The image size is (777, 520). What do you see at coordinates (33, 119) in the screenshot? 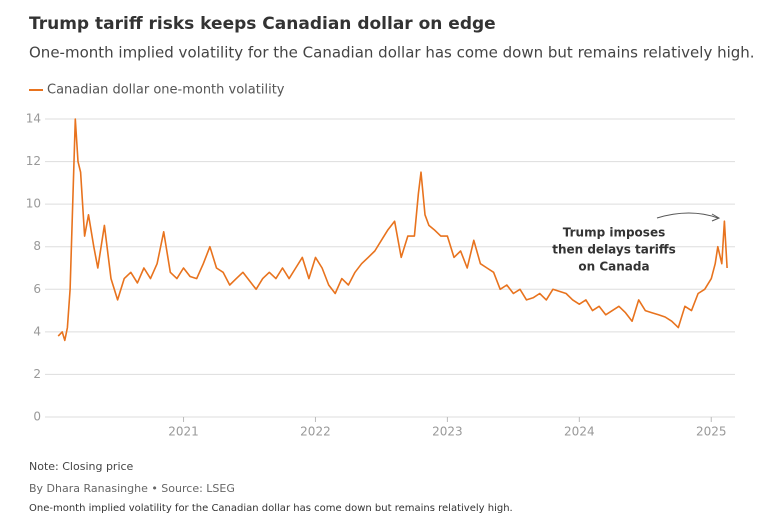
I see `y-tick-label: 14` at bounding box center [33, 119].